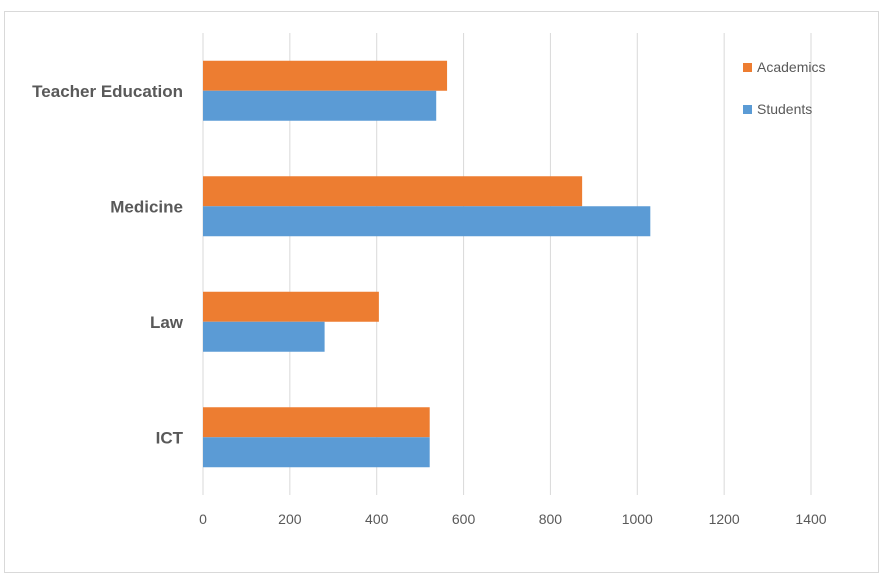  What do you see at coordinates (291, 306) in the screenshot?
I see `bar-academics-law` at bounding box center [291, 306].